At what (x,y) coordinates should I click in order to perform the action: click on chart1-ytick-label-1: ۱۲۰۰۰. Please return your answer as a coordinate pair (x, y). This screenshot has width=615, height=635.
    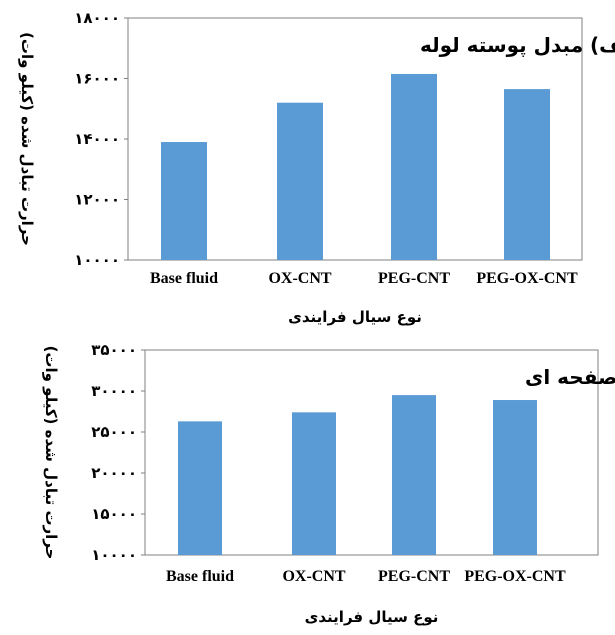
    Looking at the image, I should click on (97, 200).